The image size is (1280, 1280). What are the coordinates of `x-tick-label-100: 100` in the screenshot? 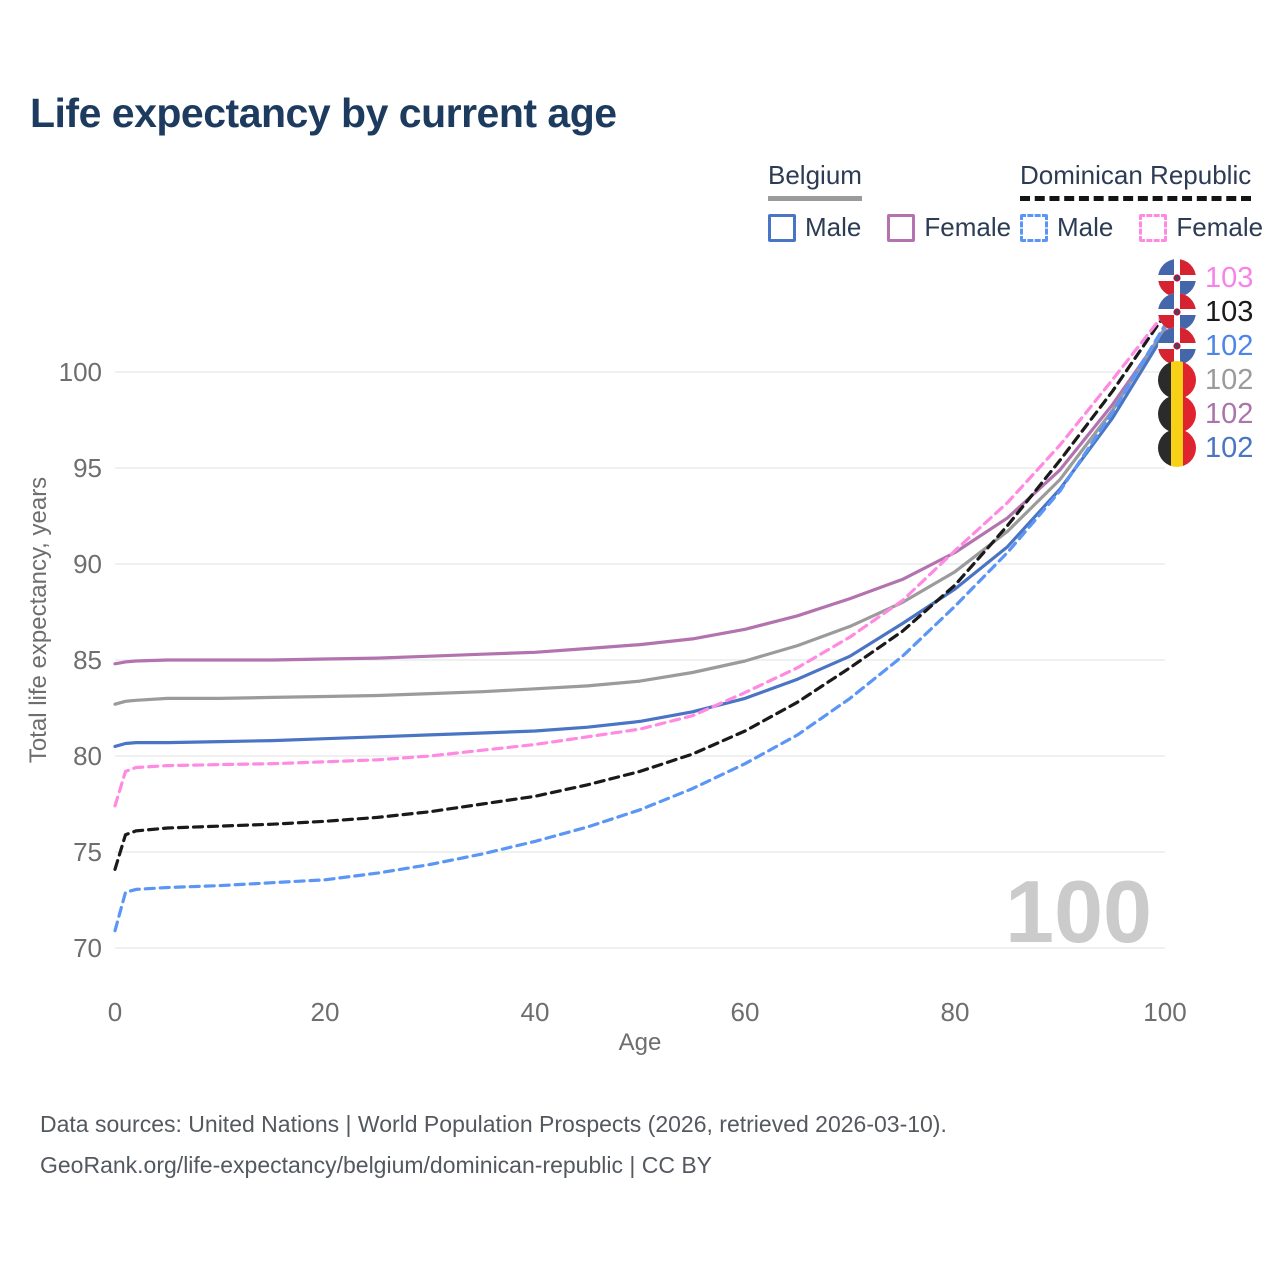 It's located at (1164, 1012).